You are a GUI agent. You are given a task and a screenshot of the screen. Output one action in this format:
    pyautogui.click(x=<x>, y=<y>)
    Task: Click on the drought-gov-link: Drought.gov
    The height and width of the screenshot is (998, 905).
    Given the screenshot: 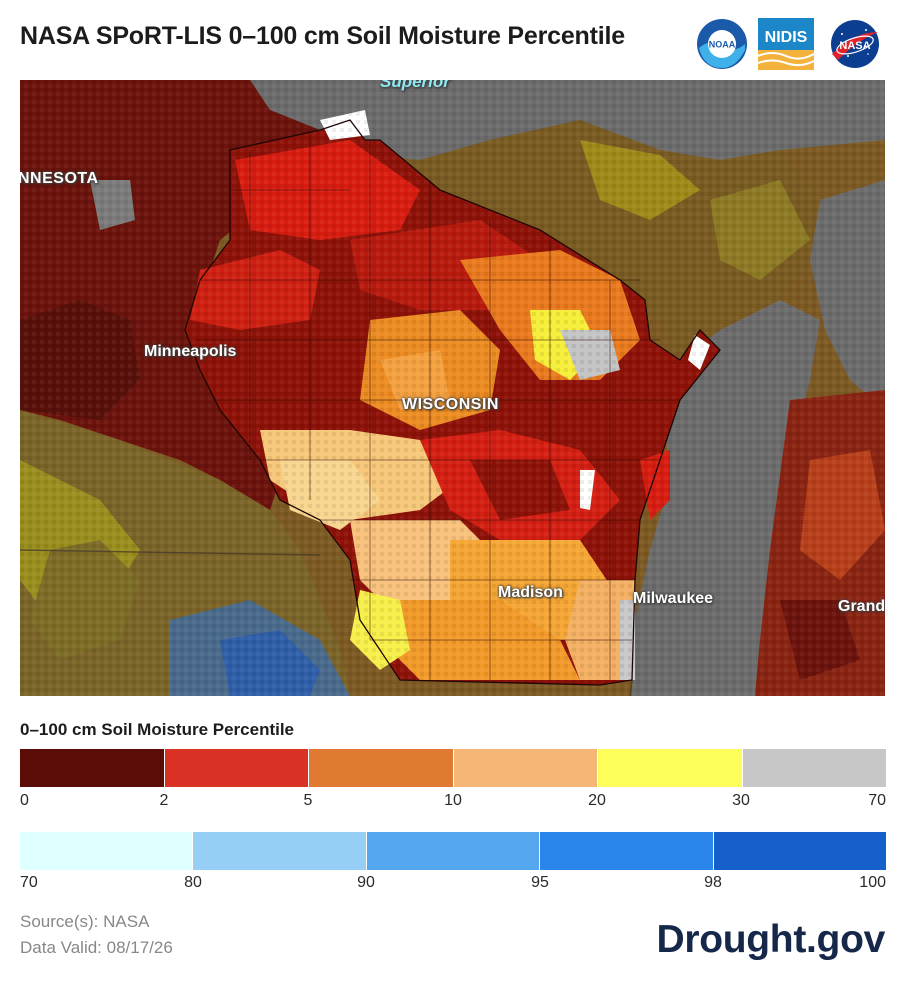 What is the action you would take?
    pyautogui.click(x=771, y=939)
    